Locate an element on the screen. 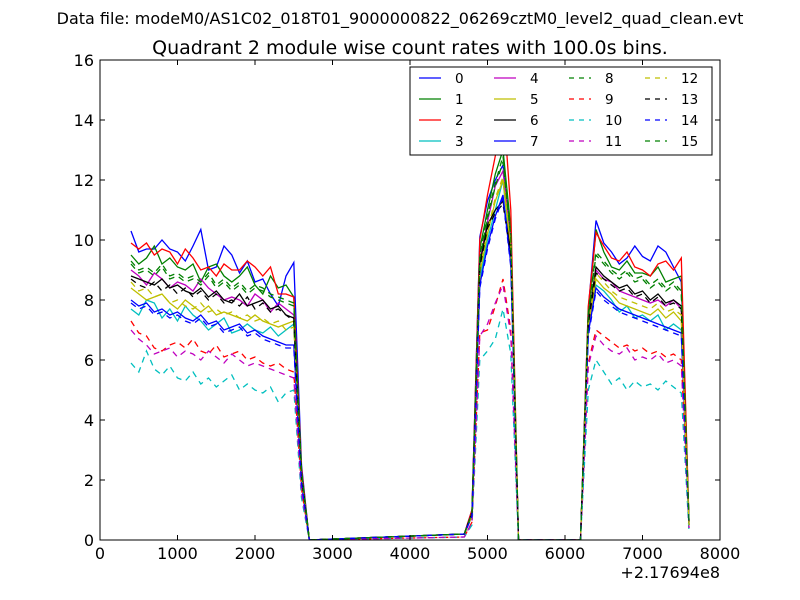 This screenshot has width=800, height=600. legend-label-13: 13 is located at coordinates (689, 100).